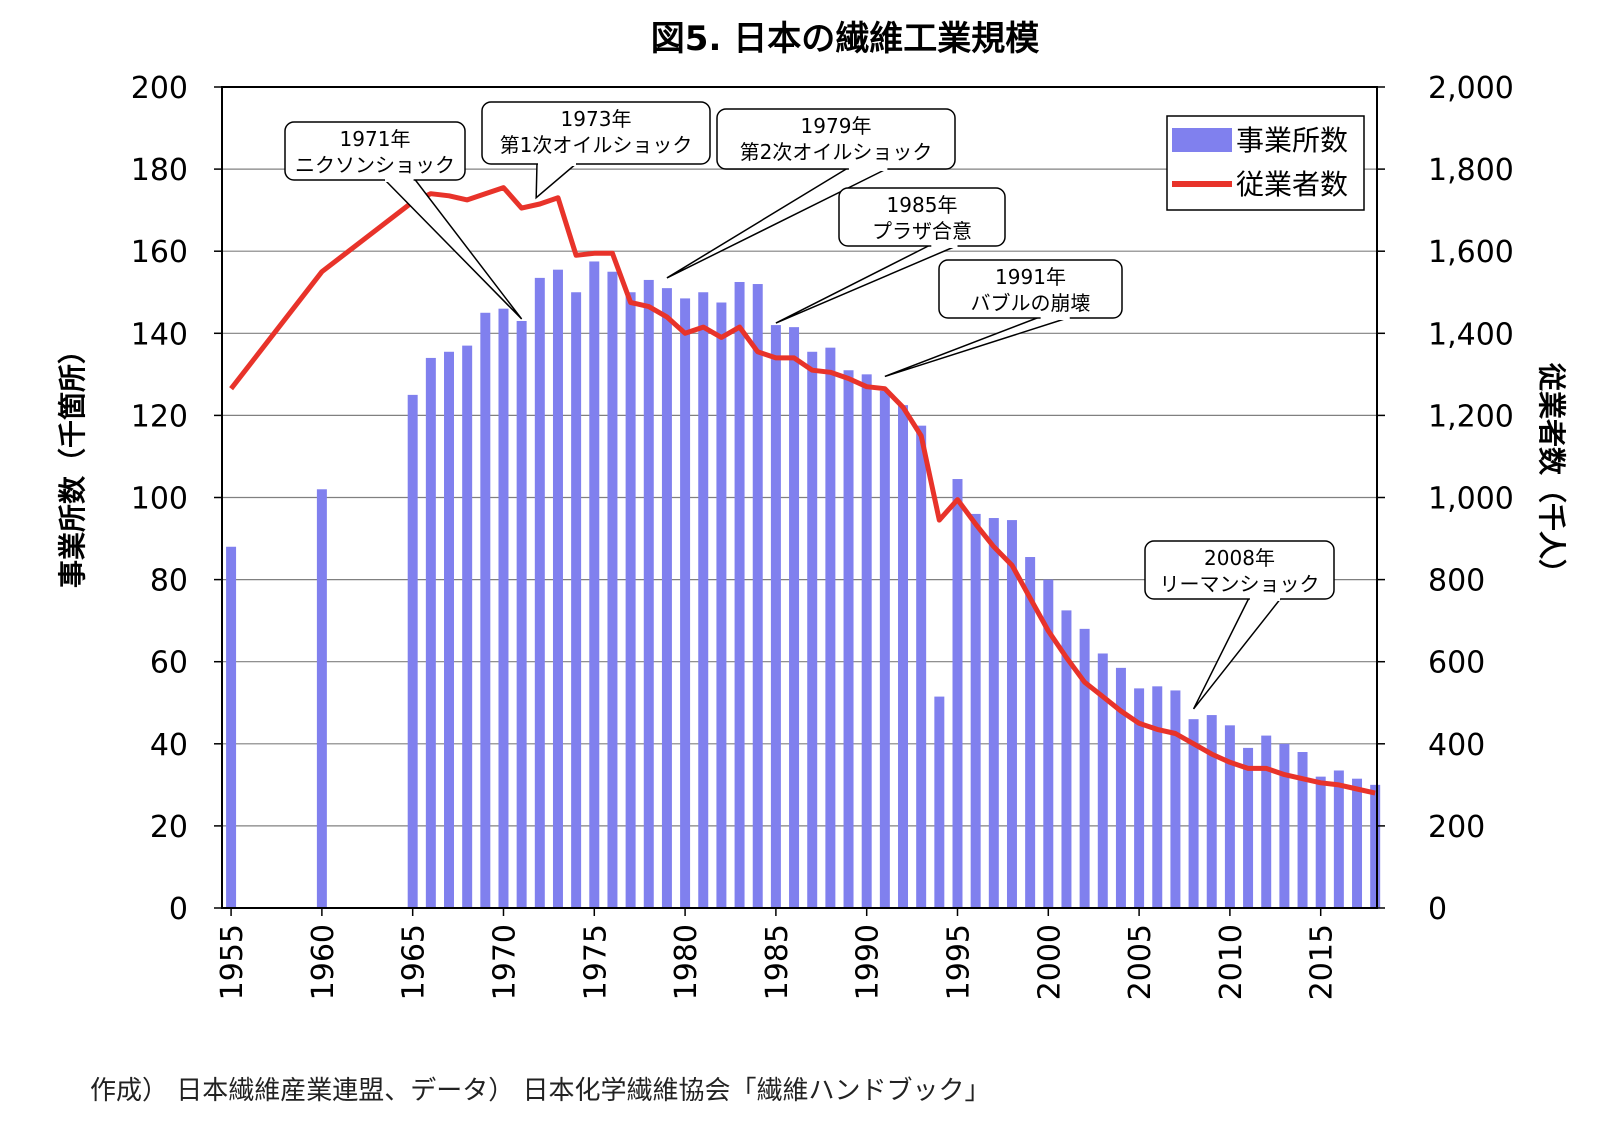 The image size is (1604, 1132). I want to click on x-tick-label: 1980, so click(686, 962).